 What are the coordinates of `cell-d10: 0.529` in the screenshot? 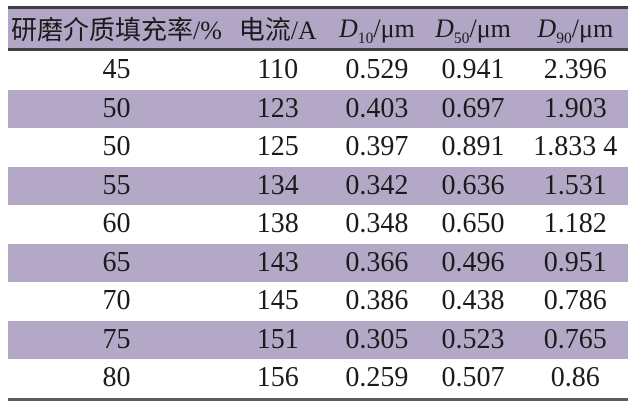 It's located at (377, 70).